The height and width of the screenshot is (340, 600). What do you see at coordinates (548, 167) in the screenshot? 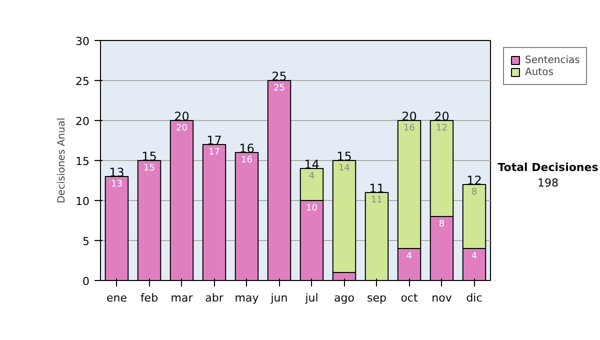
I see `text: Total Decisiones` at bounding box center [548, 167].